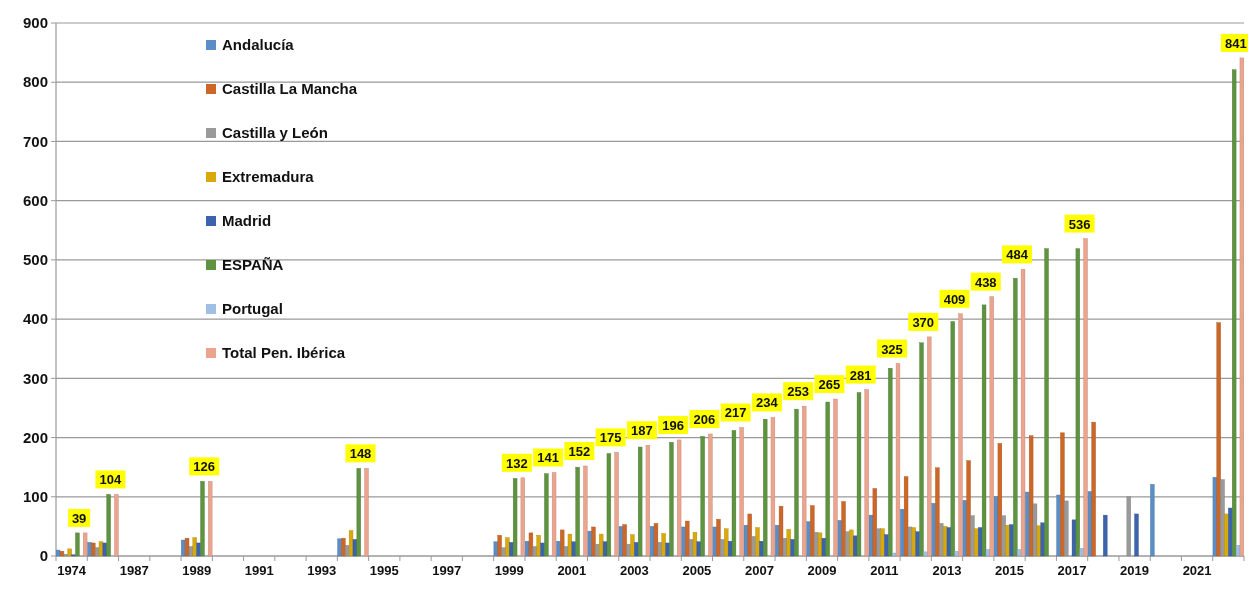  Describe the element at coordinates (290, 89) in the screenshot. I see `legend-label: Castilla La Mancha` at that location.